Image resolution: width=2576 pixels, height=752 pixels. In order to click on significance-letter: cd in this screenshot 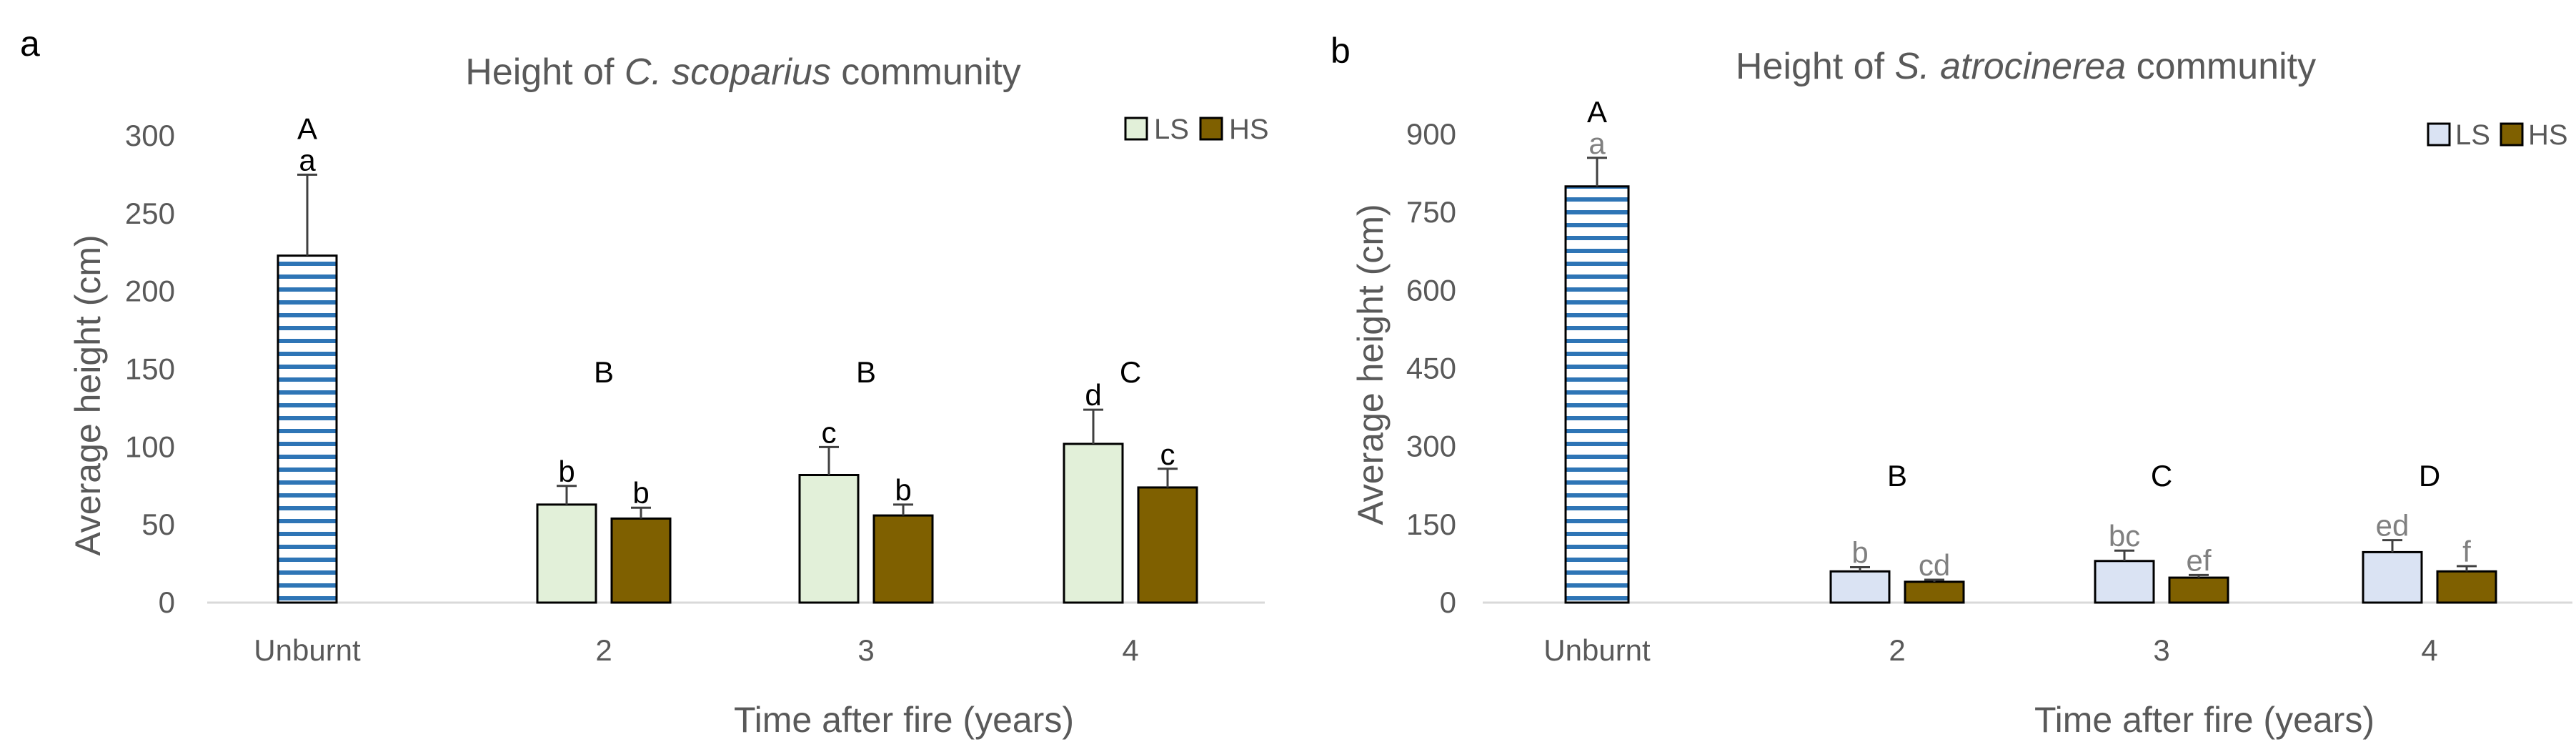, I will do `click(1934, 565)`.